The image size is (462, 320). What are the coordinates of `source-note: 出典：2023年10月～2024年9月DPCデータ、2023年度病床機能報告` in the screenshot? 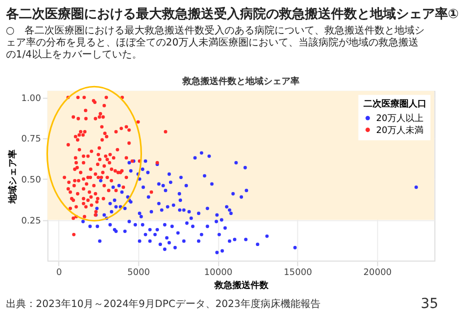 It's located at (163, 304).